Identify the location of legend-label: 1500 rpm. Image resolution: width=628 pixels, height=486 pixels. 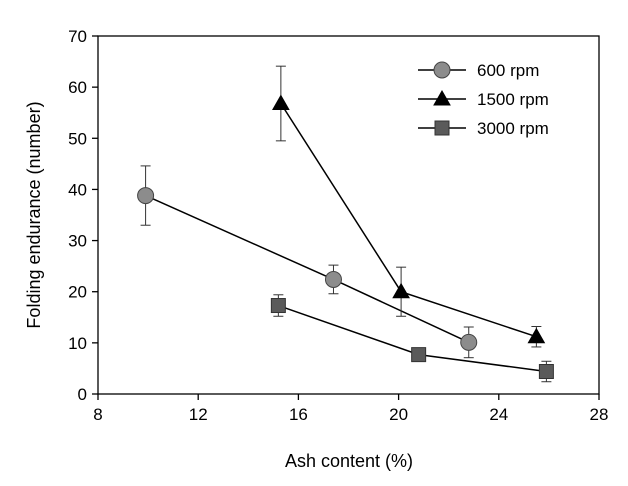
(513, 99).